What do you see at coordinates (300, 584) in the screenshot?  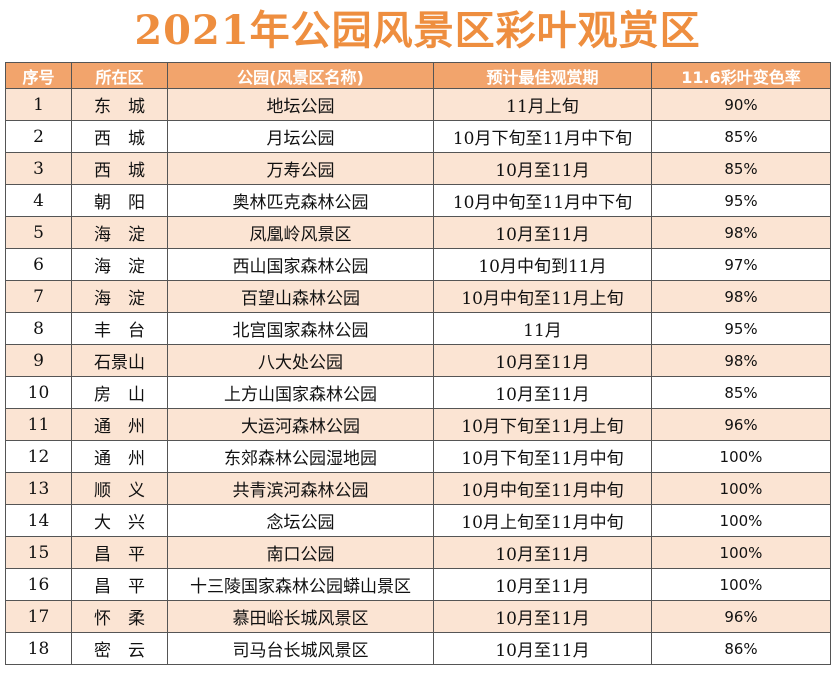 I see `park-name-cell: 十三陵国家森林公园蟒山景区` at bounding box center [300, 584].